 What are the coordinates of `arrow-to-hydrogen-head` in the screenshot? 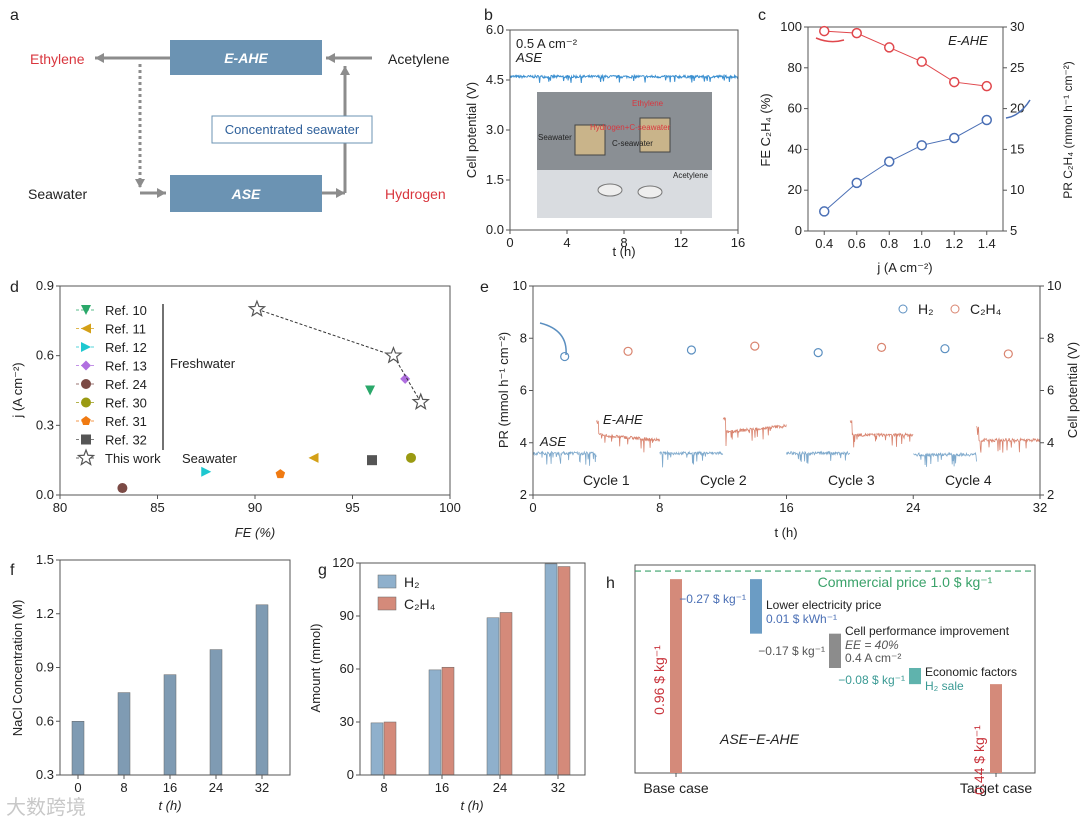 It's located at (340, 193).